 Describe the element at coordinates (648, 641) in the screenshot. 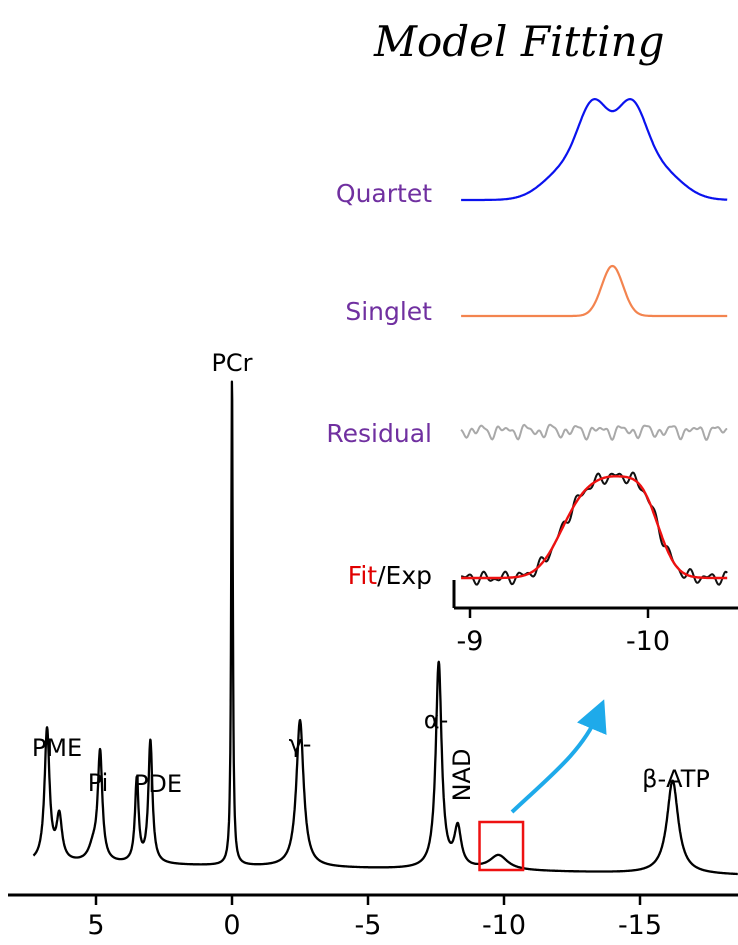

I see `inset-tick-label: -10` at that location.